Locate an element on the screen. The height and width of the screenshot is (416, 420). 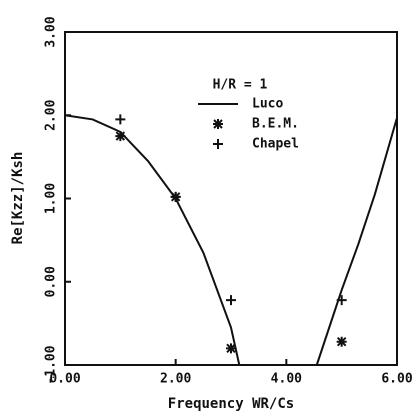
legend-label: B.E.M. is located at coordinates (275, 124).